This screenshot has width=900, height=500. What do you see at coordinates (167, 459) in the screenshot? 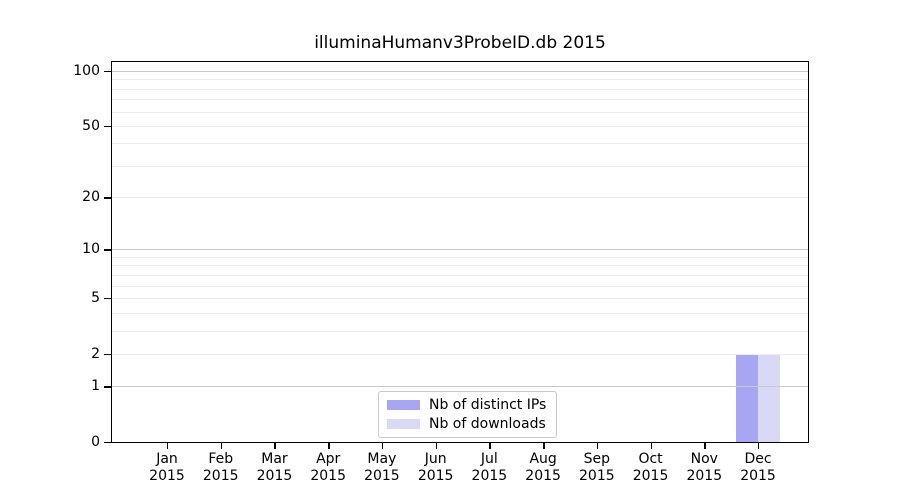
I see `x-tick-month: Jan` at bounding box center [167, 459].